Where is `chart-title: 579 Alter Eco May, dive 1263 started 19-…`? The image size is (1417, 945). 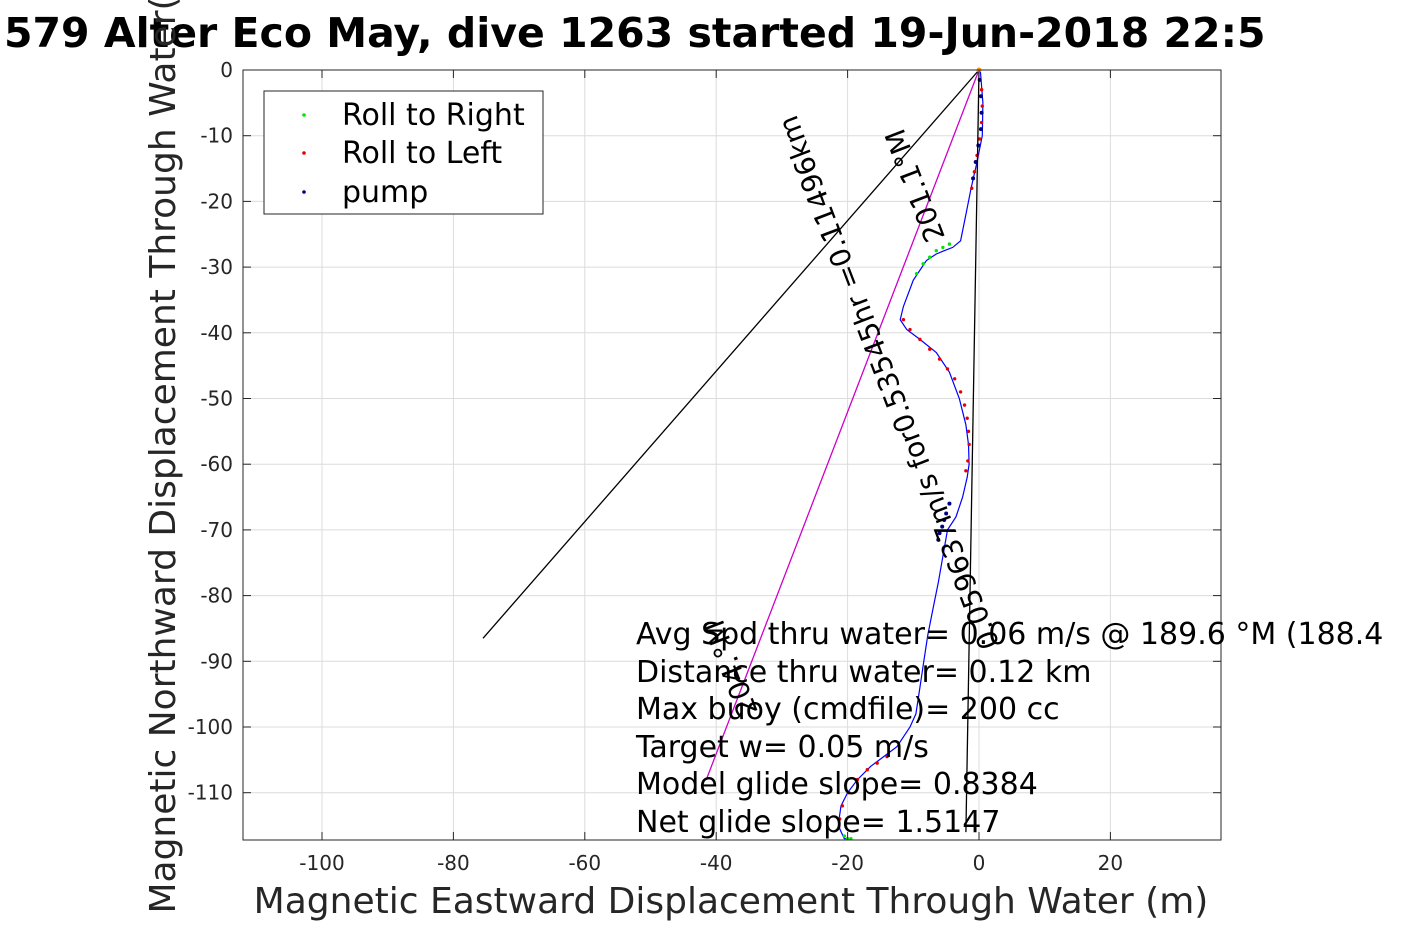 chart-title: 579 Alter Eco May, dive 1263 started 19-… is located at coordinates (635, 33).